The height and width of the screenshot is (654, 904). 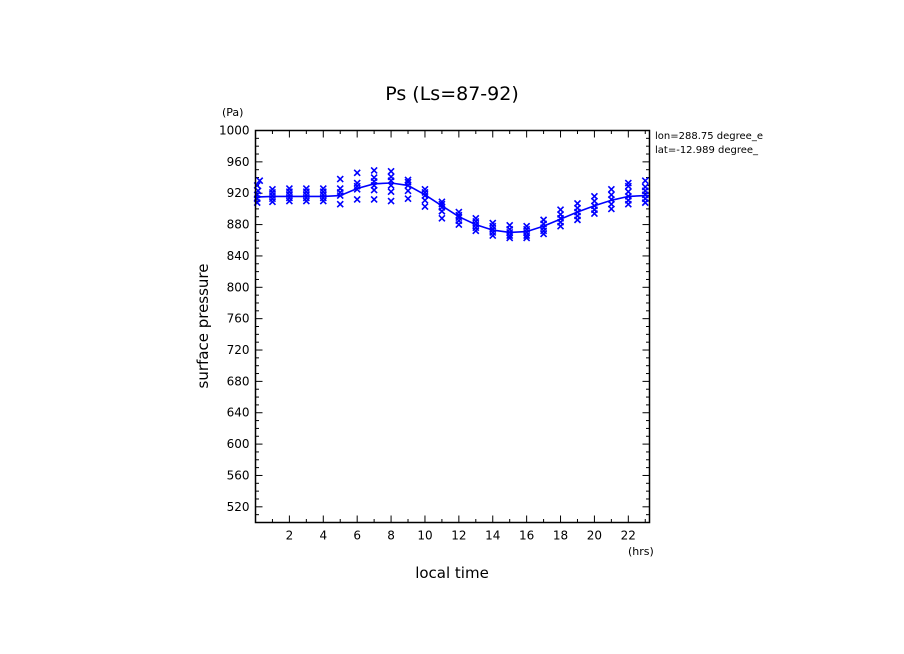 I want to click on annotation-lon: lon=288.75 degree_e, so click(x=709, y=136).